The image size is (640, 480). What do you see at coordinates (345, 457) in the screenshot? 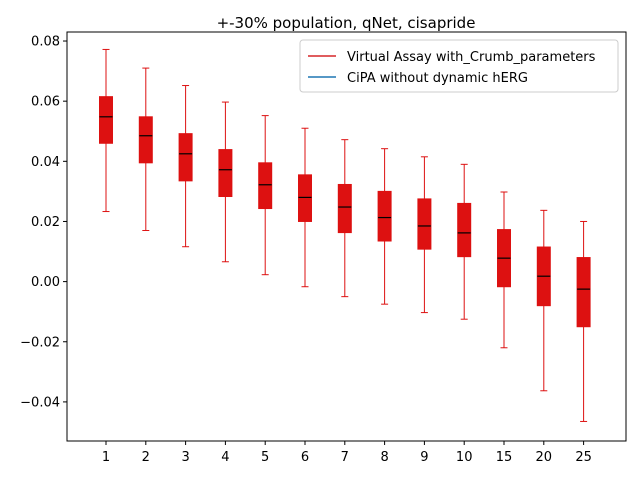
I see `x-tick-label: 7` at bounding box center [345, 457].